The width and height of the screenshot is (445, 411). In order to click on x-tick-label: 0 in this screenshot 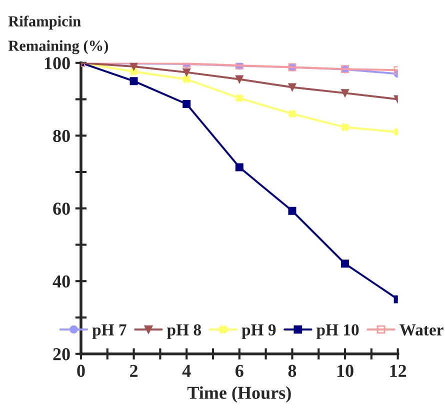, I will do `click(81, 370)`.